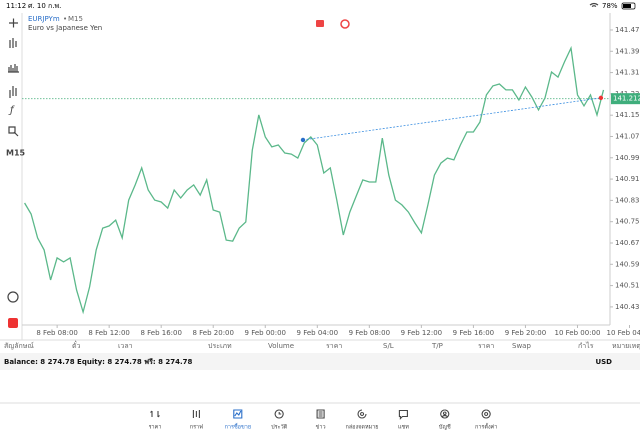 The image size is (640, 447). Describe the element at coordinates (13, 68) in the screenshot. I see `indicators-tool` at that location.